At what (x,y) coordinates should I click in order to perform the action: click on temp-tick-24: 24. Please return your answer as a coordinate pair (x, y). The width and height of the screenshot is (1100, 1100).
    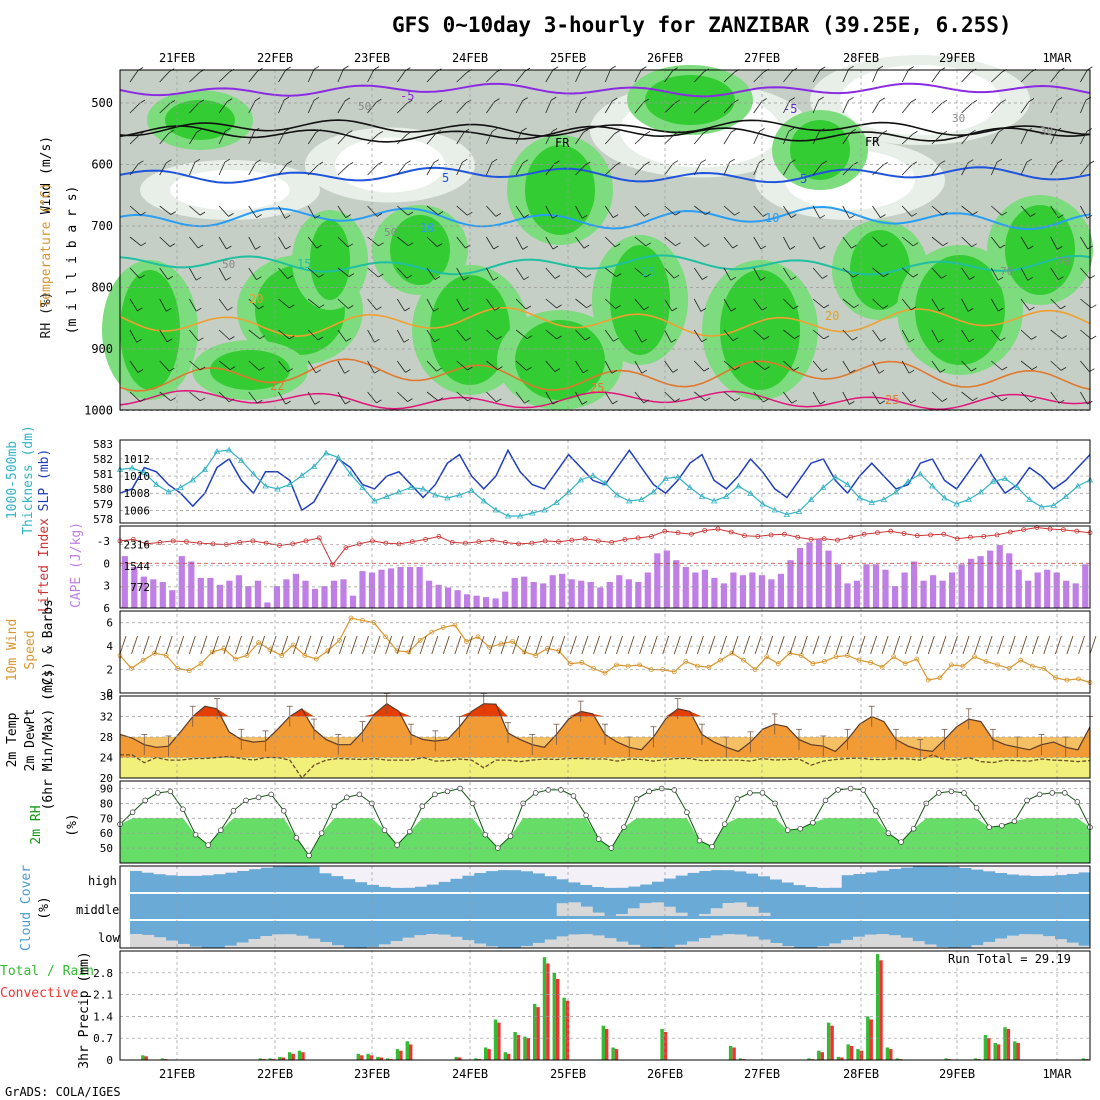
    Looking at the image, I should click on (107, 758).